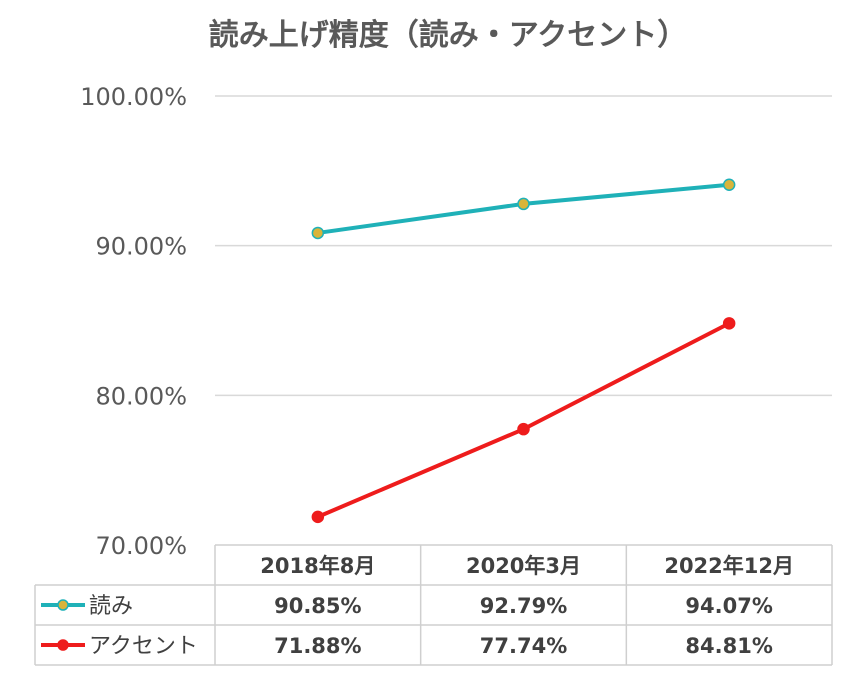 This screenshot has height=676, width=867. I want to click on data-label: 90.85%, so click(317, 606).